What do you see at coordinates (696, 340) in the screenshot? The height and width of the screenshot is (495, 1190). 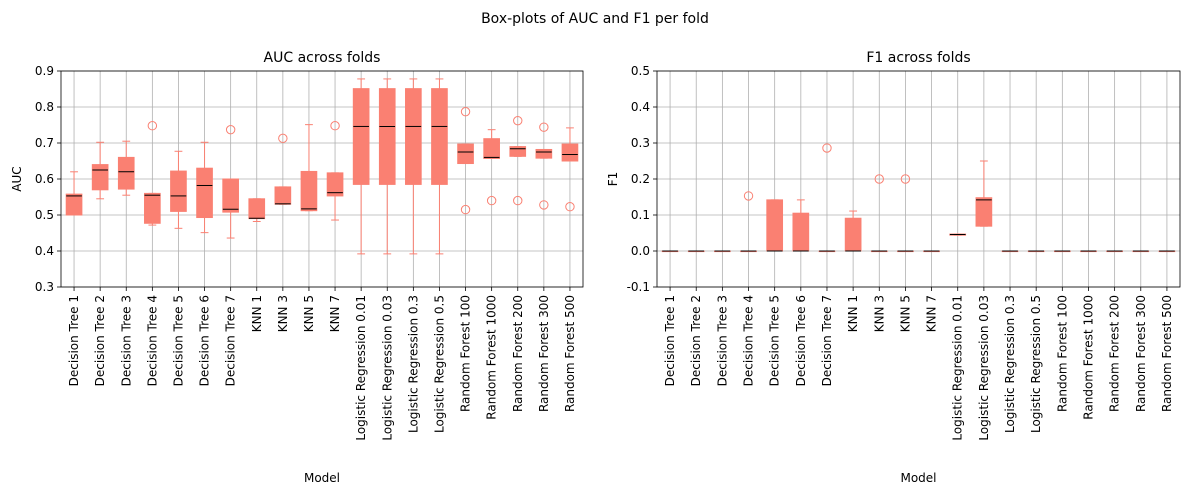 I see `x-tick-label: Decision Tree 2` at bounding box center [696, 340].